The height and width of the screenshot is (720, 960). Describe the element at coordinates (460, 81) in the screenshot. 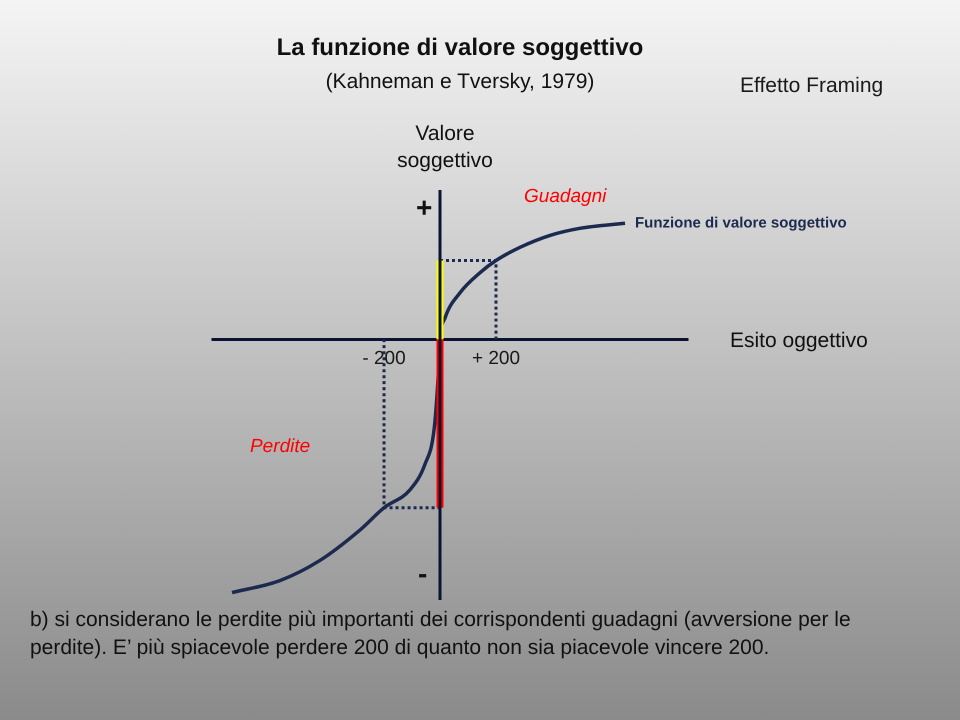

I see `chart-subtitle: (Kahneman e Tversky, 1979)` at that location.